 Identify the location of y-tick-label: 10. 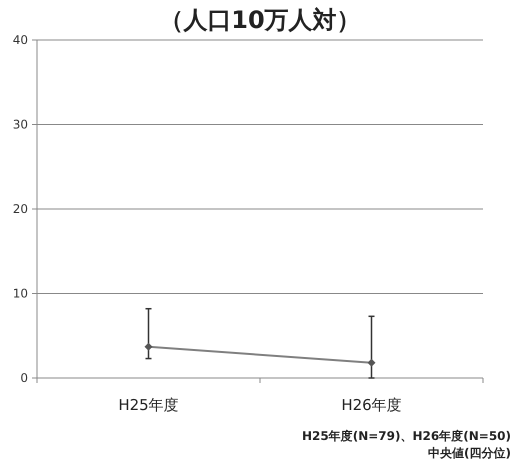
(20, 293).